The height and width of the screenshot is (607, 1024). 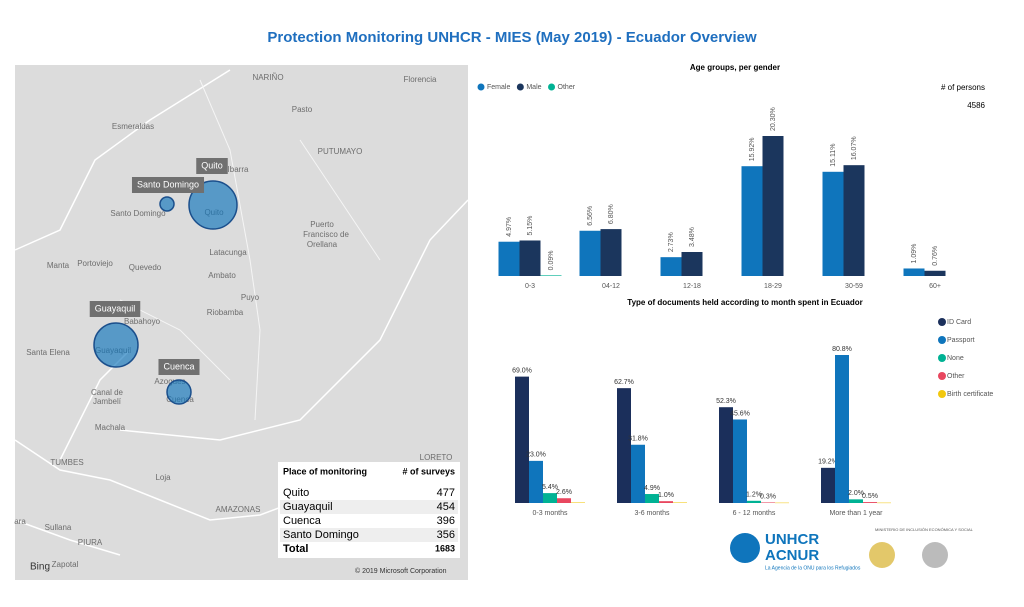 I want to click on legend-label: ID Card, so click(x=959, y=322).